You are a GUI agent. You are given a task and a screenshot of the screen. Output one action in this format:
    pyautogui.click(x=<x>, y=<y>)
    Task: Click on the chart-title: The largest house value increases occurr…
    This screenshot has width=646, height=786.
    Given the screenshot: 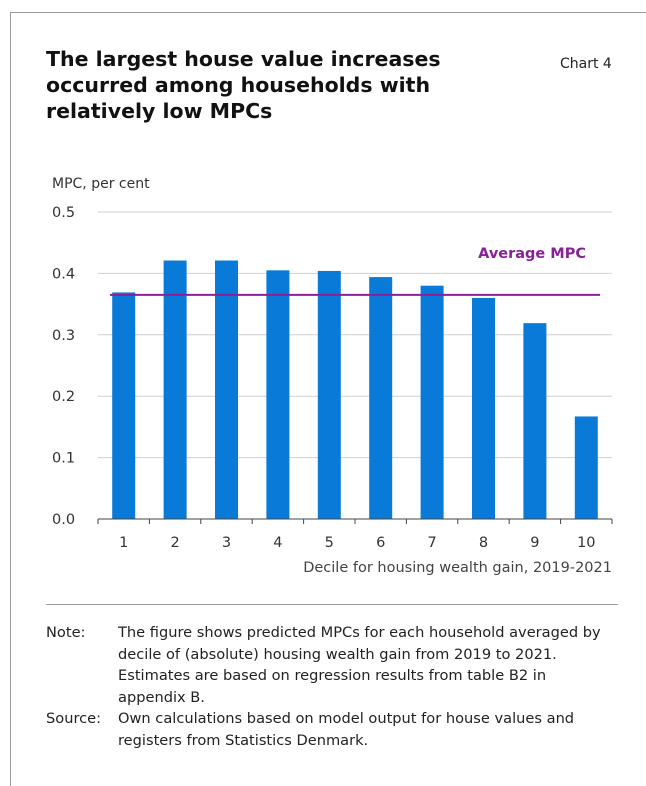 What is the action you would take?
    pyautogui.click(x=243, y=85)
    